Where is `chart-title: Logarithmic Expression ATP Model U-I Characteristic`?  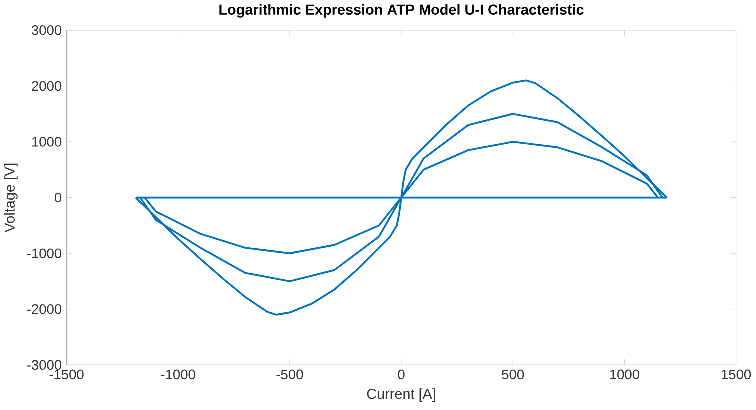 chart-title: Logarithmic Expression ATP Model U-I Characteristic is located at coordinates (402, 11).